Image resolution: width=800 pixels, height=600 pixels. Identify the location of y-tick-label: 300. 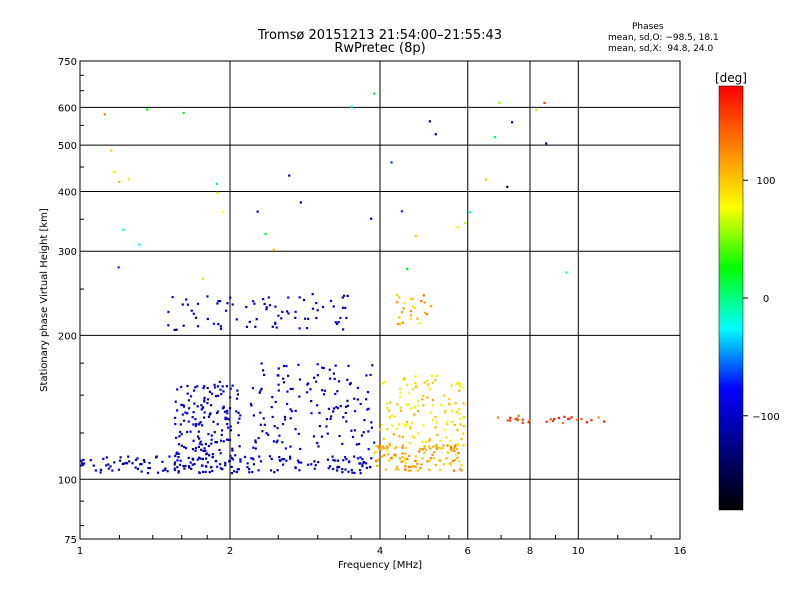
(67, 252).